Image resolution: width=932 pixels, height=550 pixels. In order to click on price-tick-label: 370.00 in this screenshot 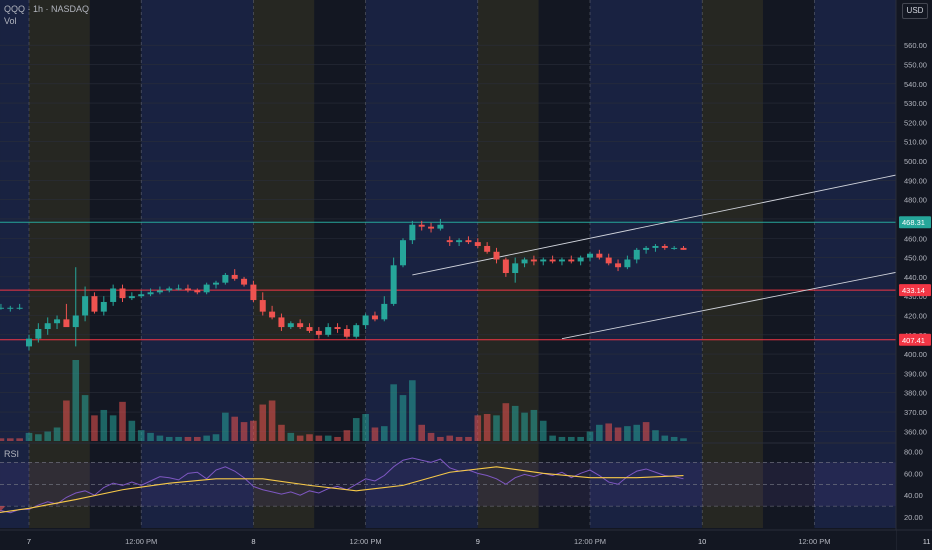, I will do `click(915, 412)`.